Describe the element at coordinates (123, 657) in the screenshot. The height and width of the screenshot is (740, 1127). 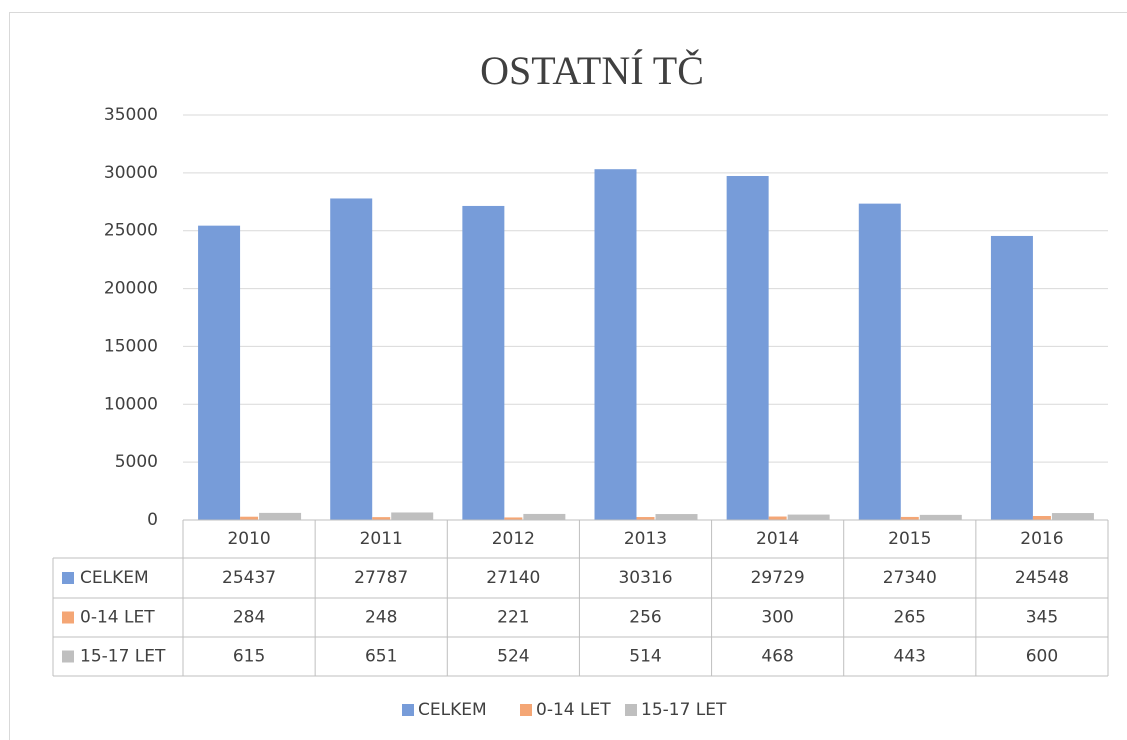
I see `table-row-label: 15-17 LET` at that location.